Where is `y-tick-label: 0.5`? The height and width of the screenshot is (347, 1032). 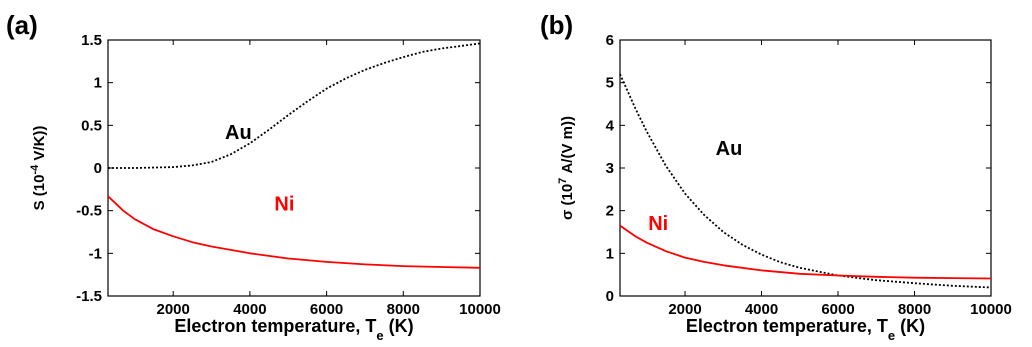 y-tick-label: 0.5 is located at coordinates (91, 125).